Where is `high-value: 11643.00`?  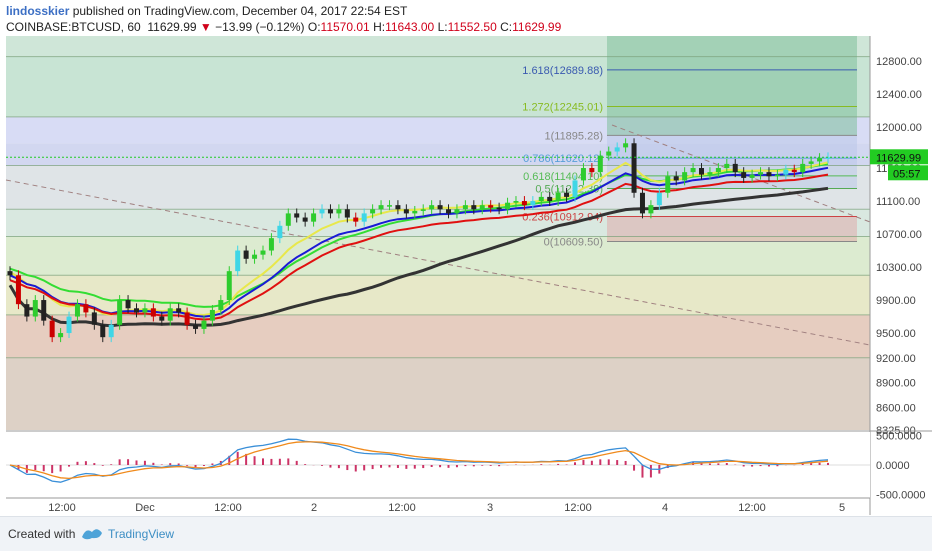
high-value: 11643.00 is located at coordinates (410, 27).